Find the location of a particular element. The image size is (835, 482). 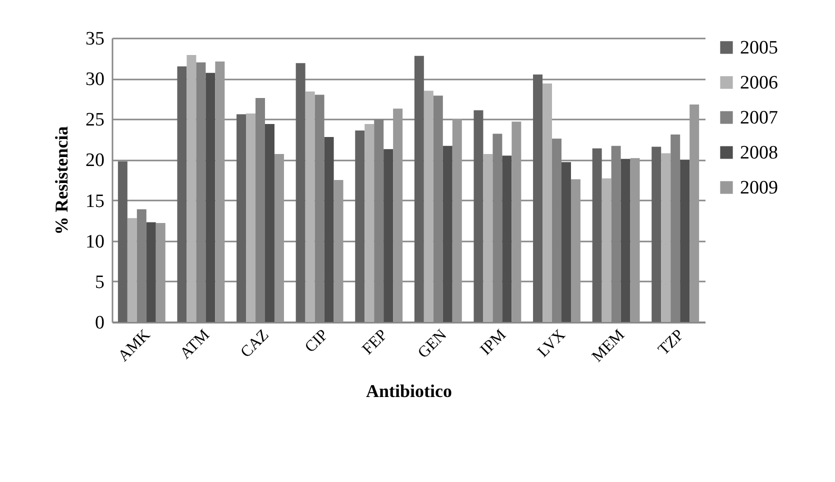

legend-label: 2009 is located at coordinates (759, 188).